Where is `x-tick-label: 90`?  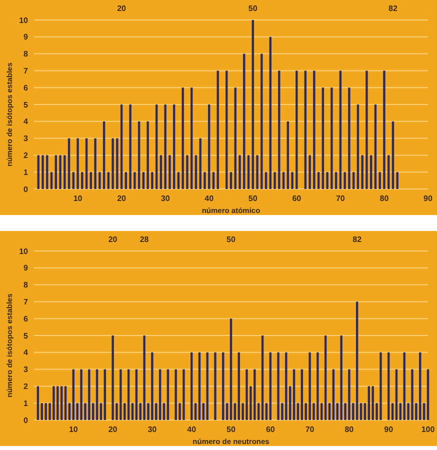
x-tick-label: 90 is located at coordinates (389, 429).